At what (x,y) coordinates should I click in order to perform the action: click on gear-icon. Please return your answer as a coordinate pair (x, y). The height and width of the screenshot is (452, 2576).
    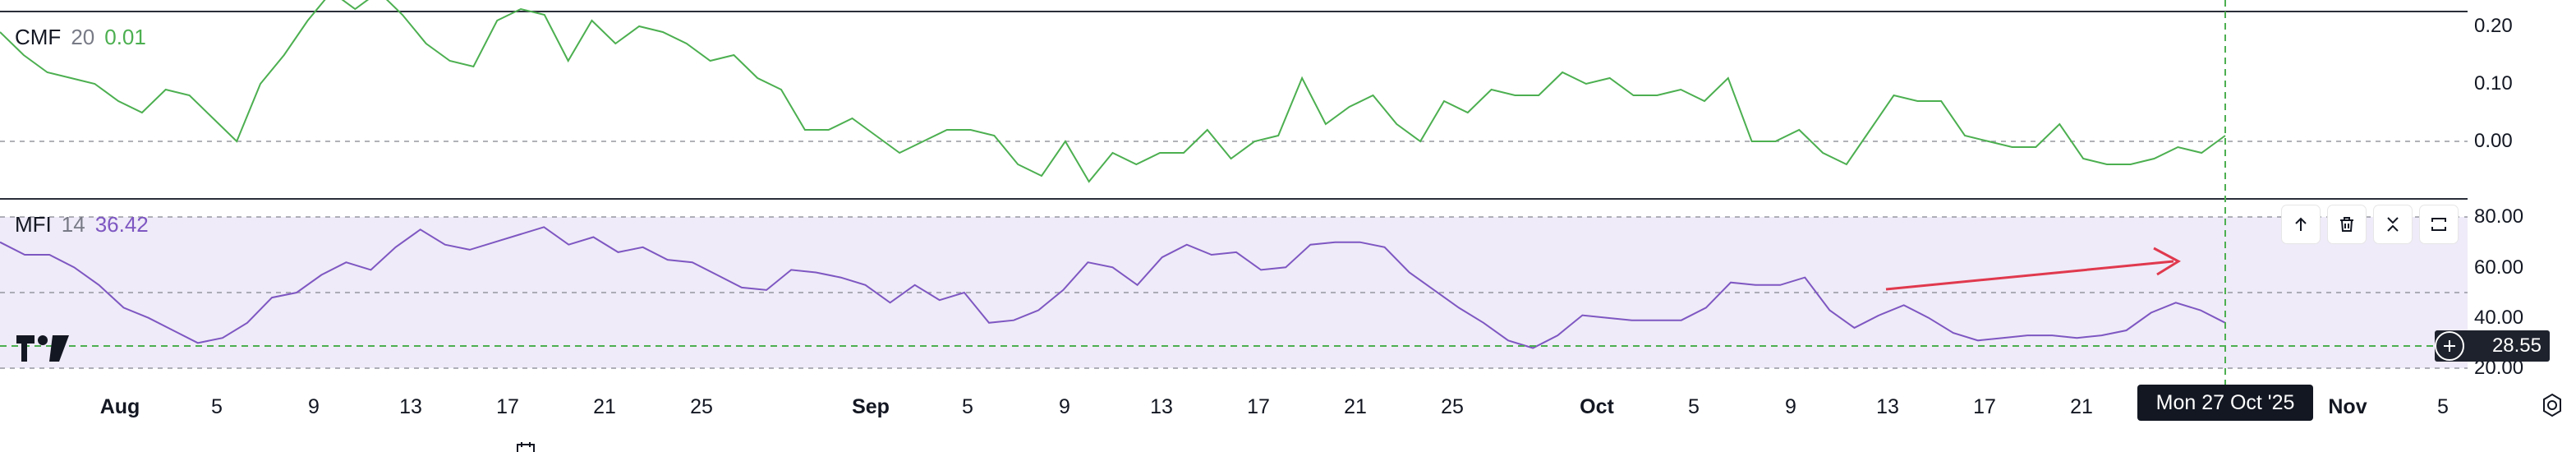
    Looking at the image, I should click on (2552, 405).